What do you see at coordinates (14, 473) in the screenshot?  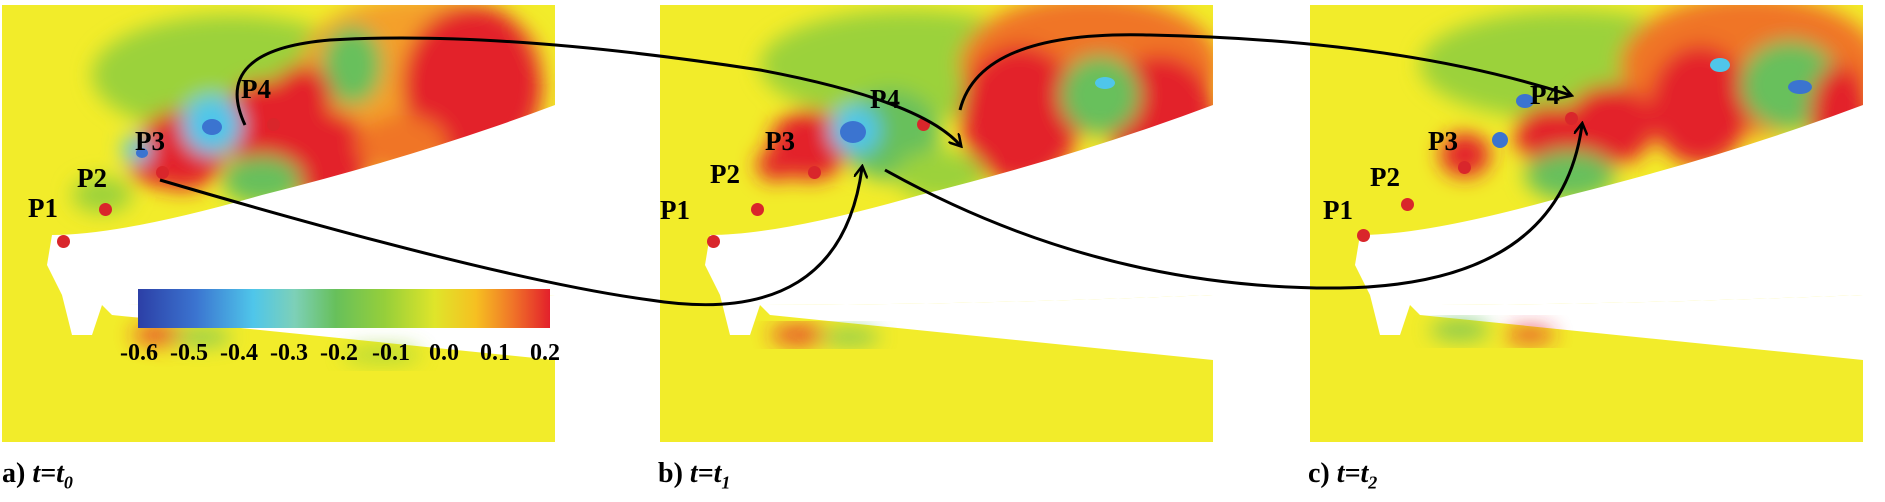 I see `caption-letter: a)` at bounding box center [14, 473].